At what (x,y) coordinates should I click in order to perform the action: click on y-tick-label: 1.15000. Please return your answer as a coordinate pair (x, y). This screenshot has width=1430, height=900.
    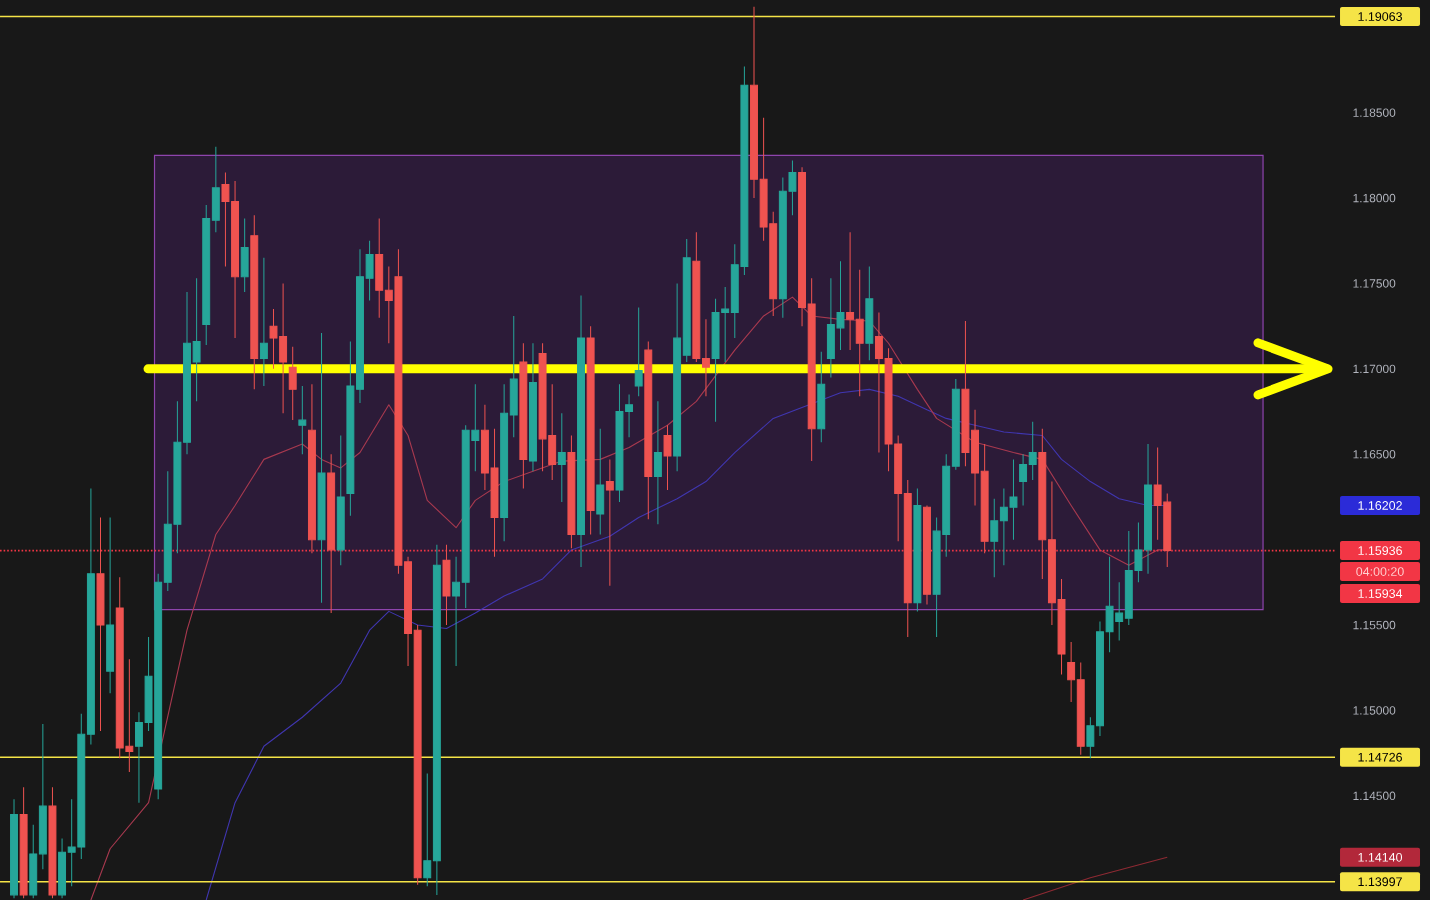
    Looking at the image, I should click on (1374, 710).